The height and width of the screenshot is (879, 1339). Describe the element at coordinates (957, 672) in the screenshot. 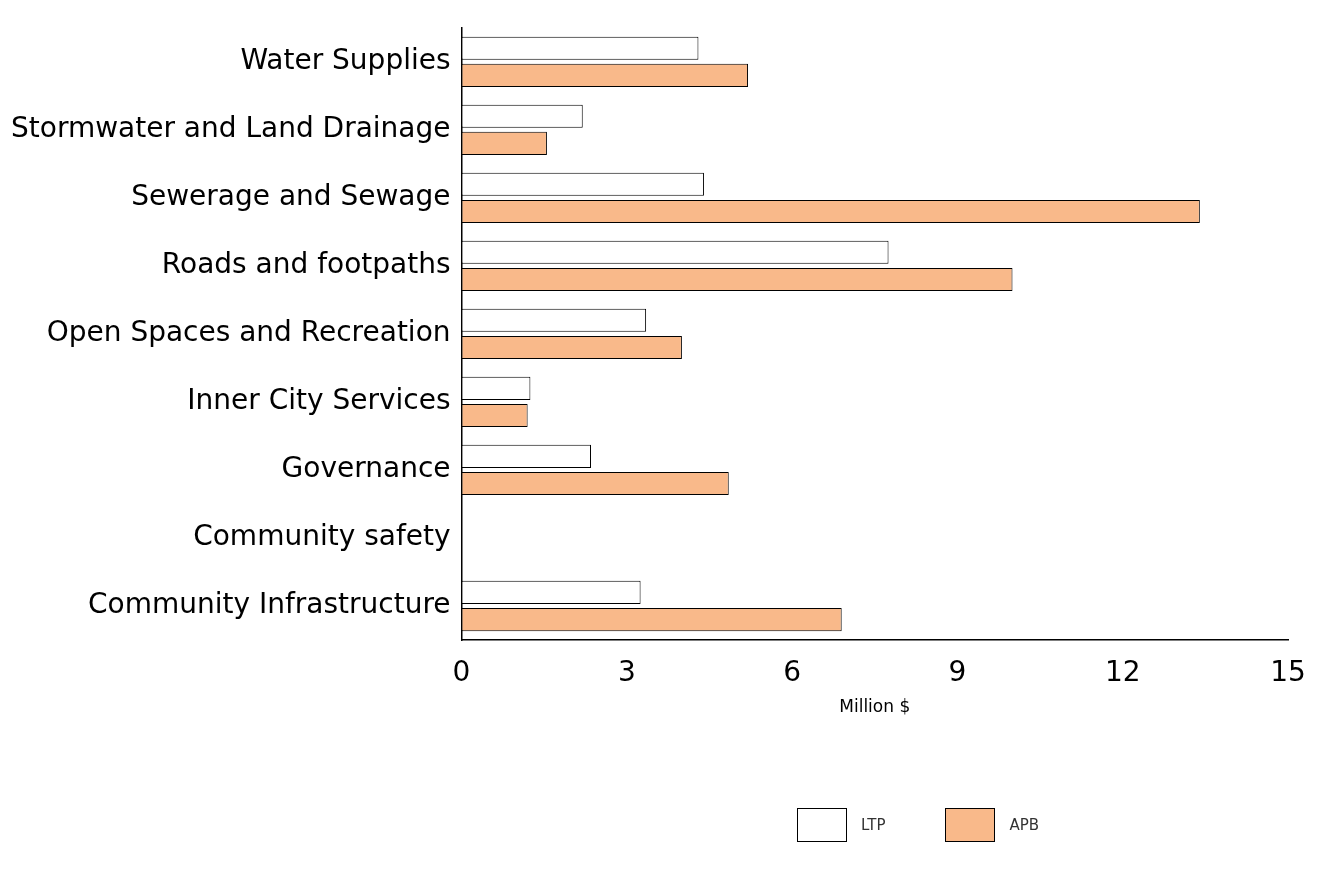

I see `x-tick-label: 9` at that location.